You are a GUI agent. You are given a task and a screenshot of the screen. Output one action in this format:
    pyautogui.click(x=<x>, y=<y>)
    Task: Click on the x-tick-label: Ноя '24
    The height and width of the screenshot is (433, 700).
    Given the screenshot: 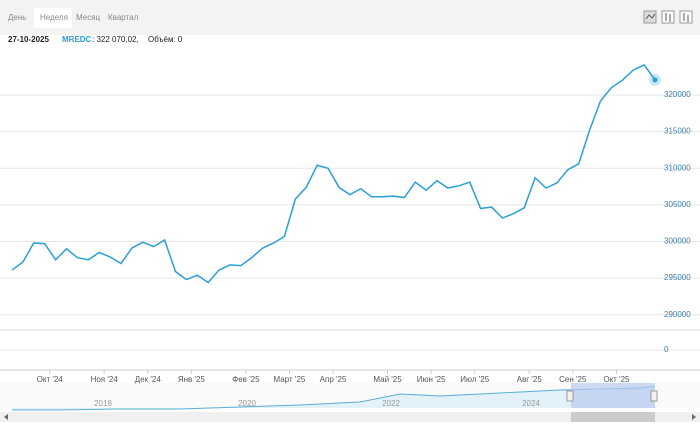 What is the action you would take?
    pyautogui.click(x=105, y=379)
    